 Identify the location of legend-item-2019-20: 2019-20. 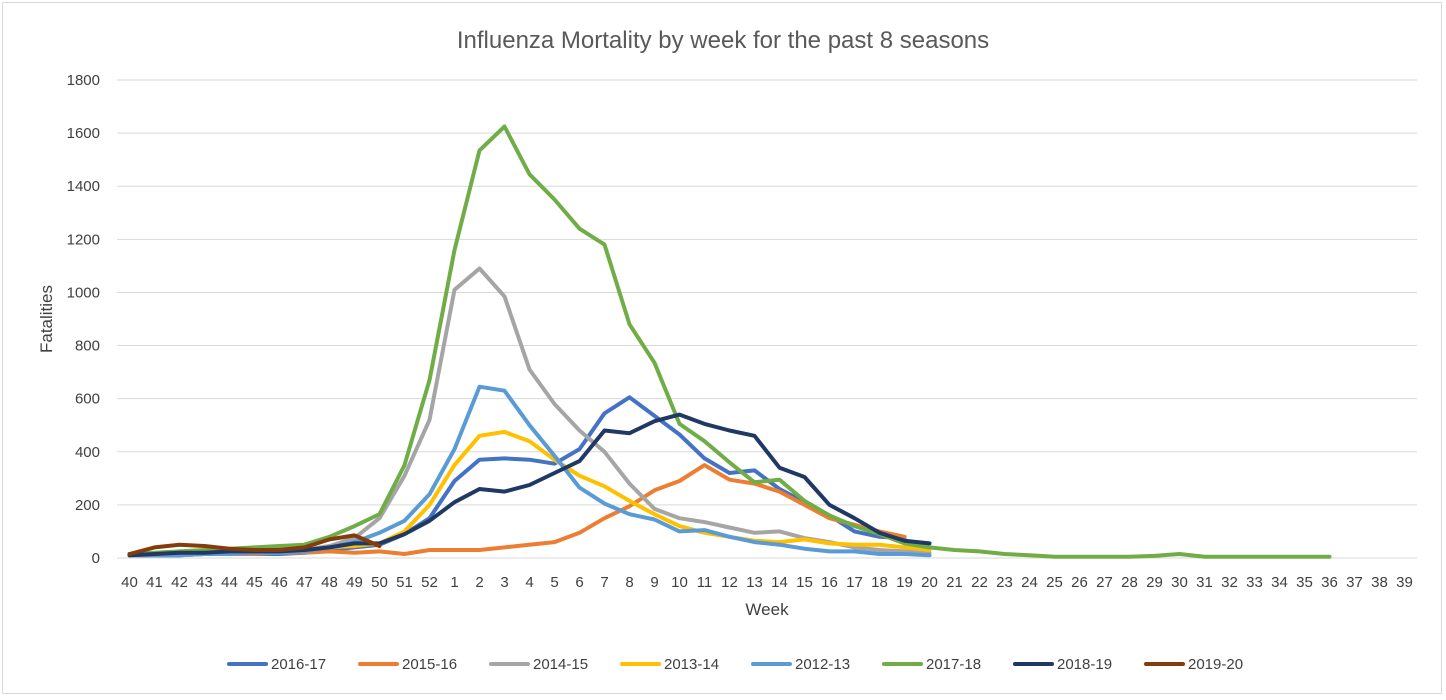
(1193, 664).